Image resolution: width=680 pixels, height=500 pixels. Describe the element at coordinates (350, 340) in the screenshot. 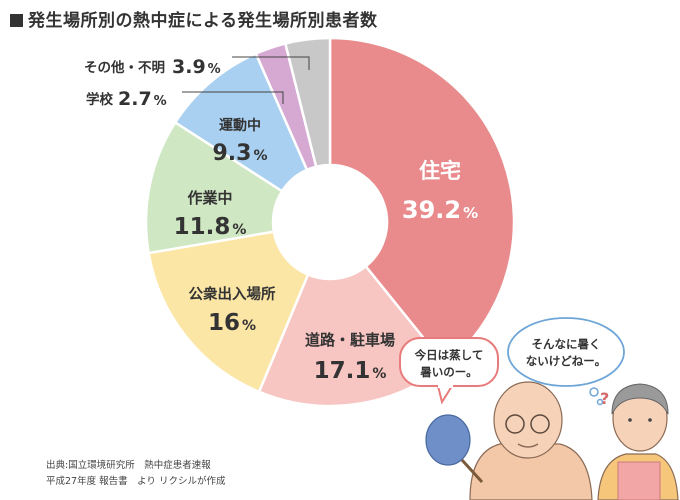

I see `slice-name-1: 道路・駐車場` at that location.